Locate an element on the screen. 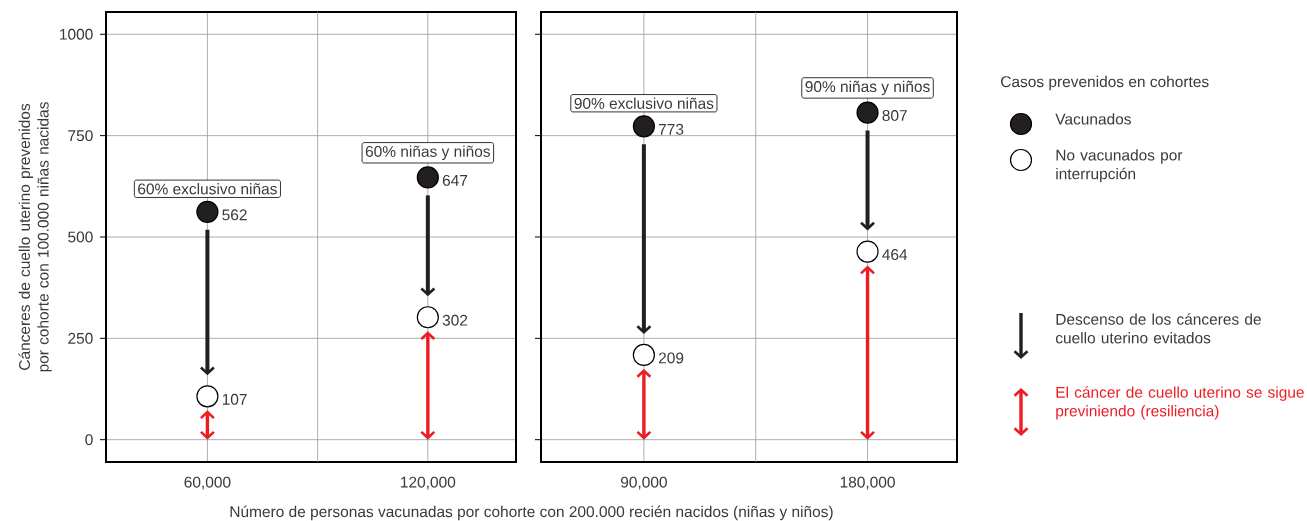 The height and width of the screenshot is (521, 1307). x-tick-label: 180,000 is located at coordinates (867, 483).